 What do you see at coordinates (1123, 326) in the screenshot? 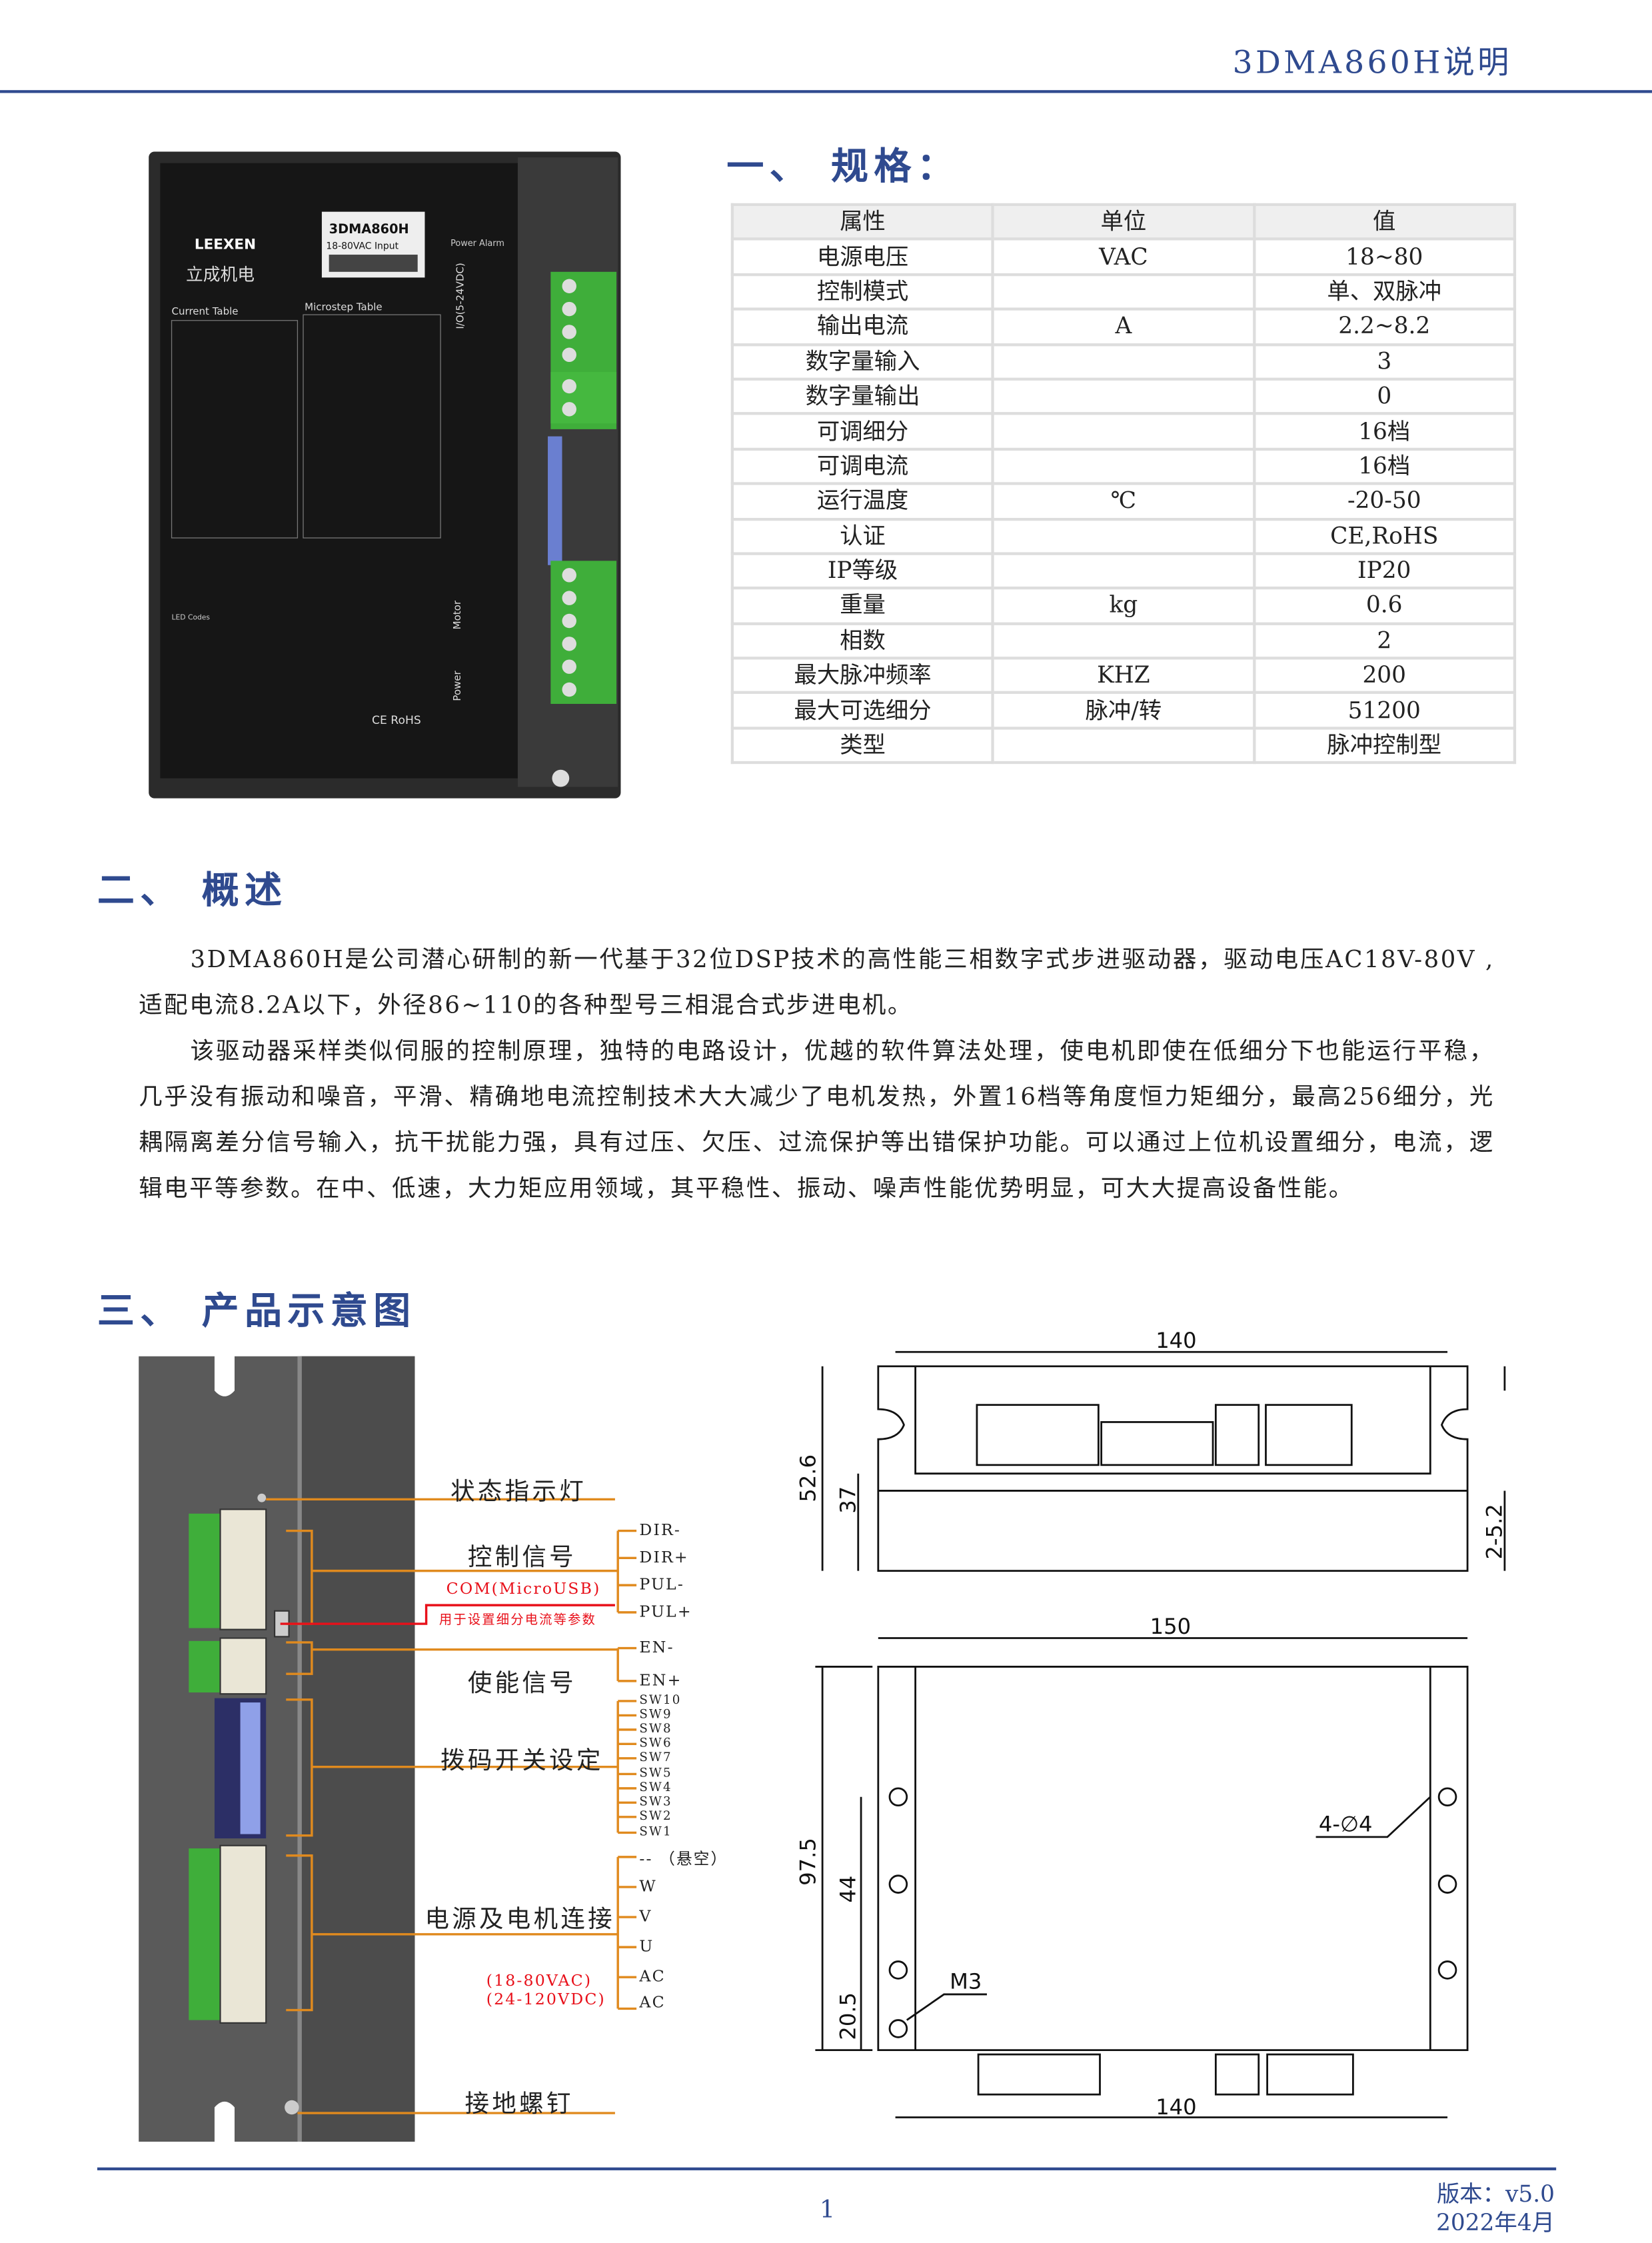
I see `table-cell: A` at bounding box center [1123, 326].